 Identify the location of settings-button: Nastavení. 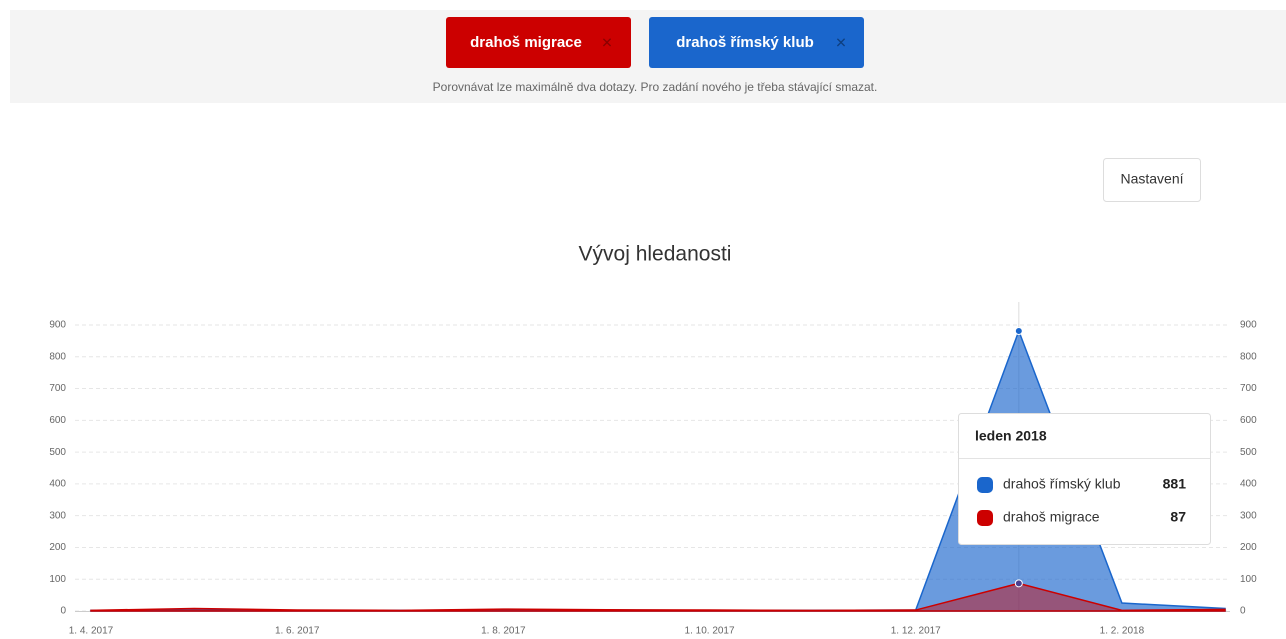
(1152, 180).